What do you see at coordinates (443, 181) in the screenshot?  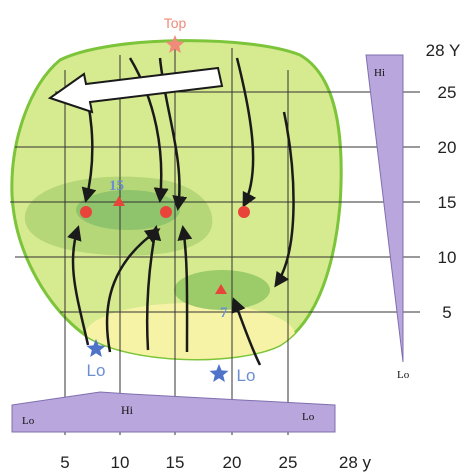 I see `y-axis-labels: 28 Y 25 20 15 10 5` at bounding box center [443, 181].